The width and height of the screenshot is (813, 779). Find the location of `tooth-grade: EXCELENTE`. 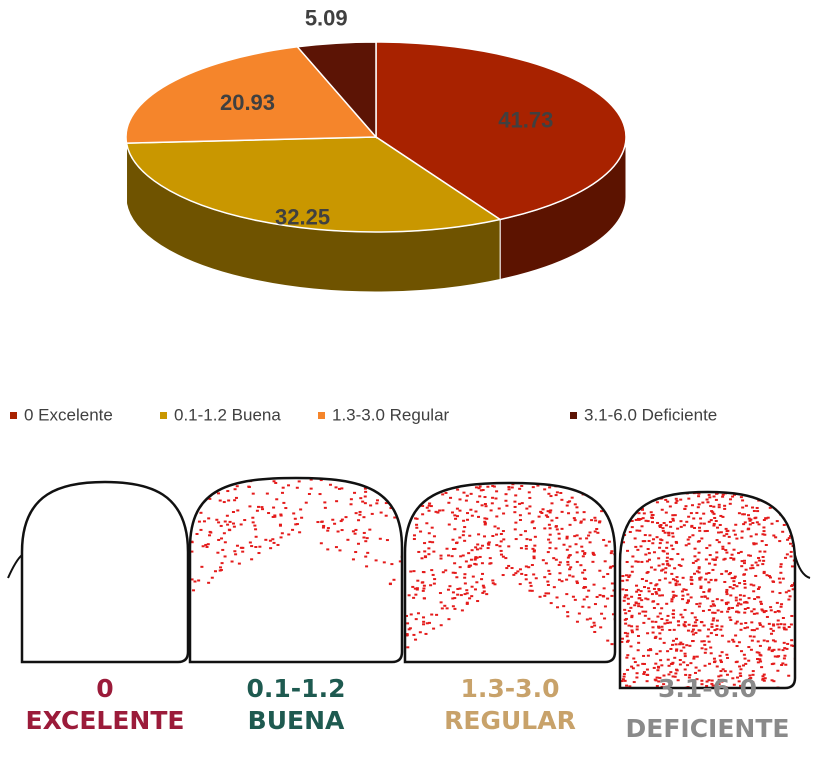

tooth-grade: EXCELENTE is located at coordinates (105, 720).